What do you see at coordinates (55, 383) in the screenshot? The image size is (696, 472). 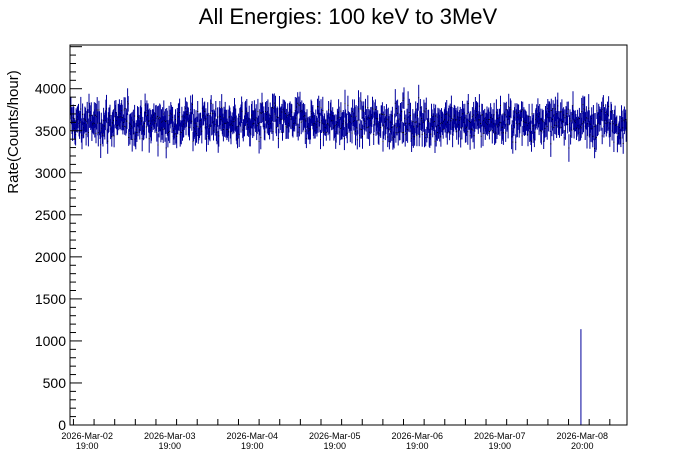 I see `y-tick-label: 500` at bounding box center [55, 383].